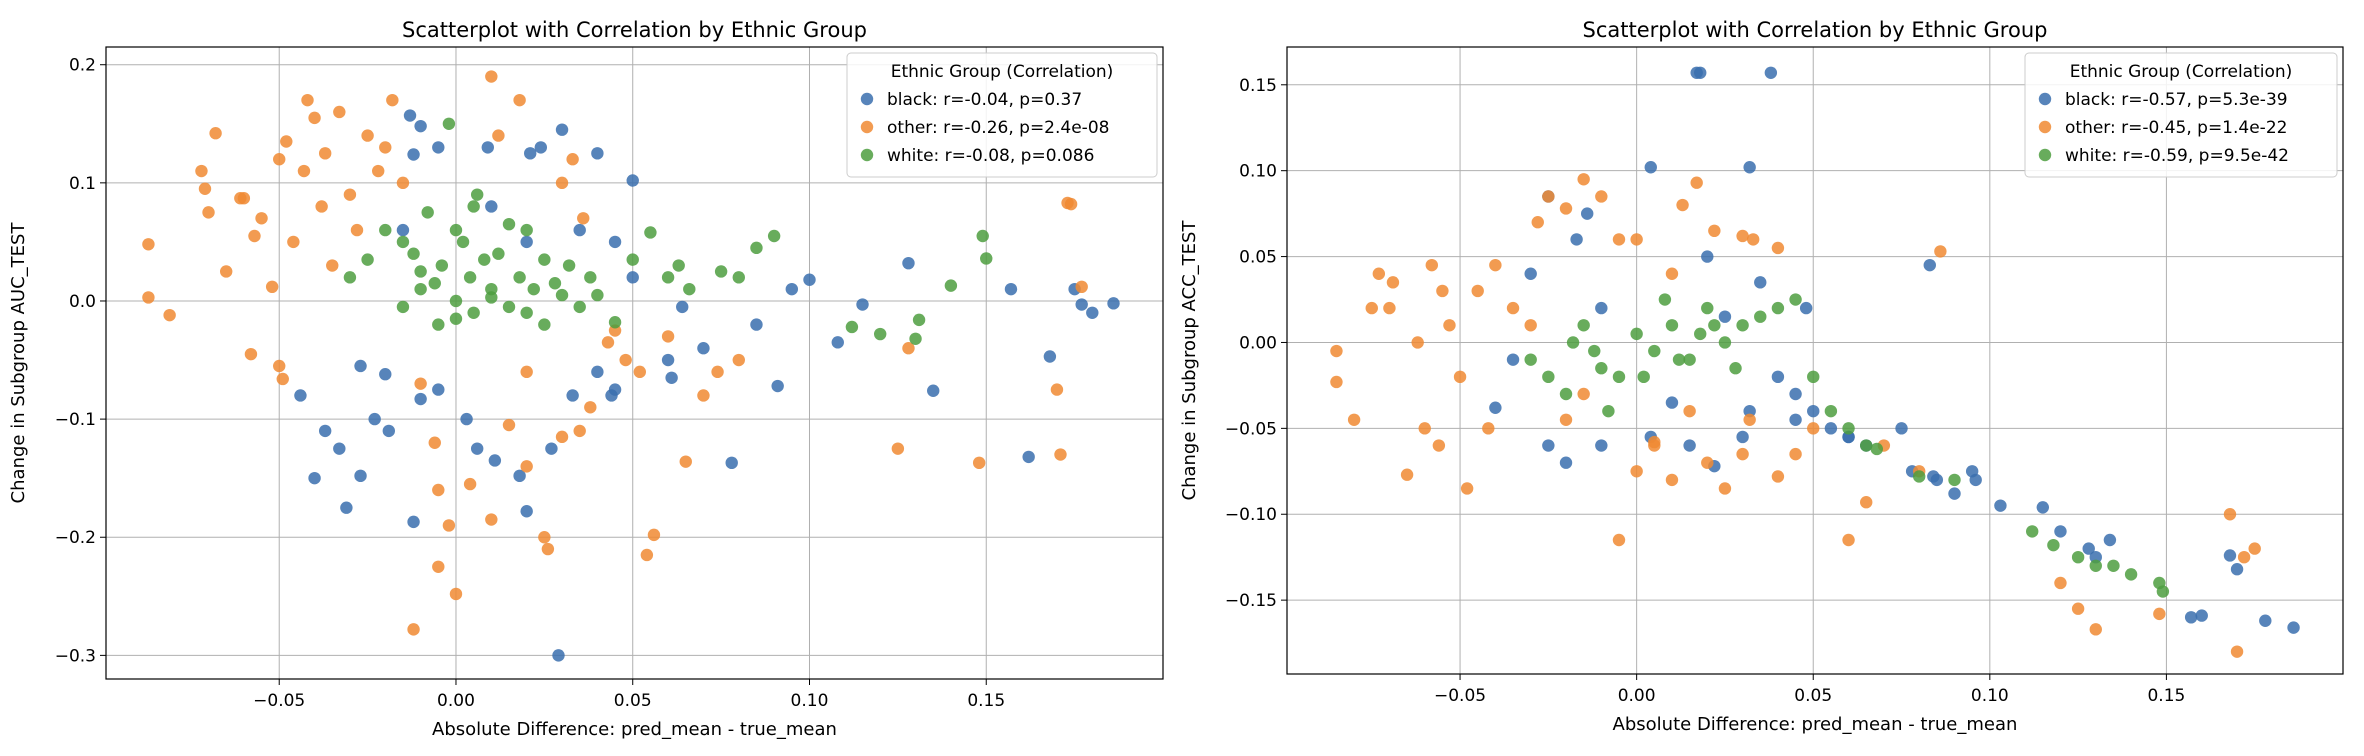 Image resolution: width=2364 pixels, height=756 pixels. Describe the element at coordinates (990, 156) in the screenshot. I see `legend-entry-white: white: r=-0.08, p=0.086` at that location.